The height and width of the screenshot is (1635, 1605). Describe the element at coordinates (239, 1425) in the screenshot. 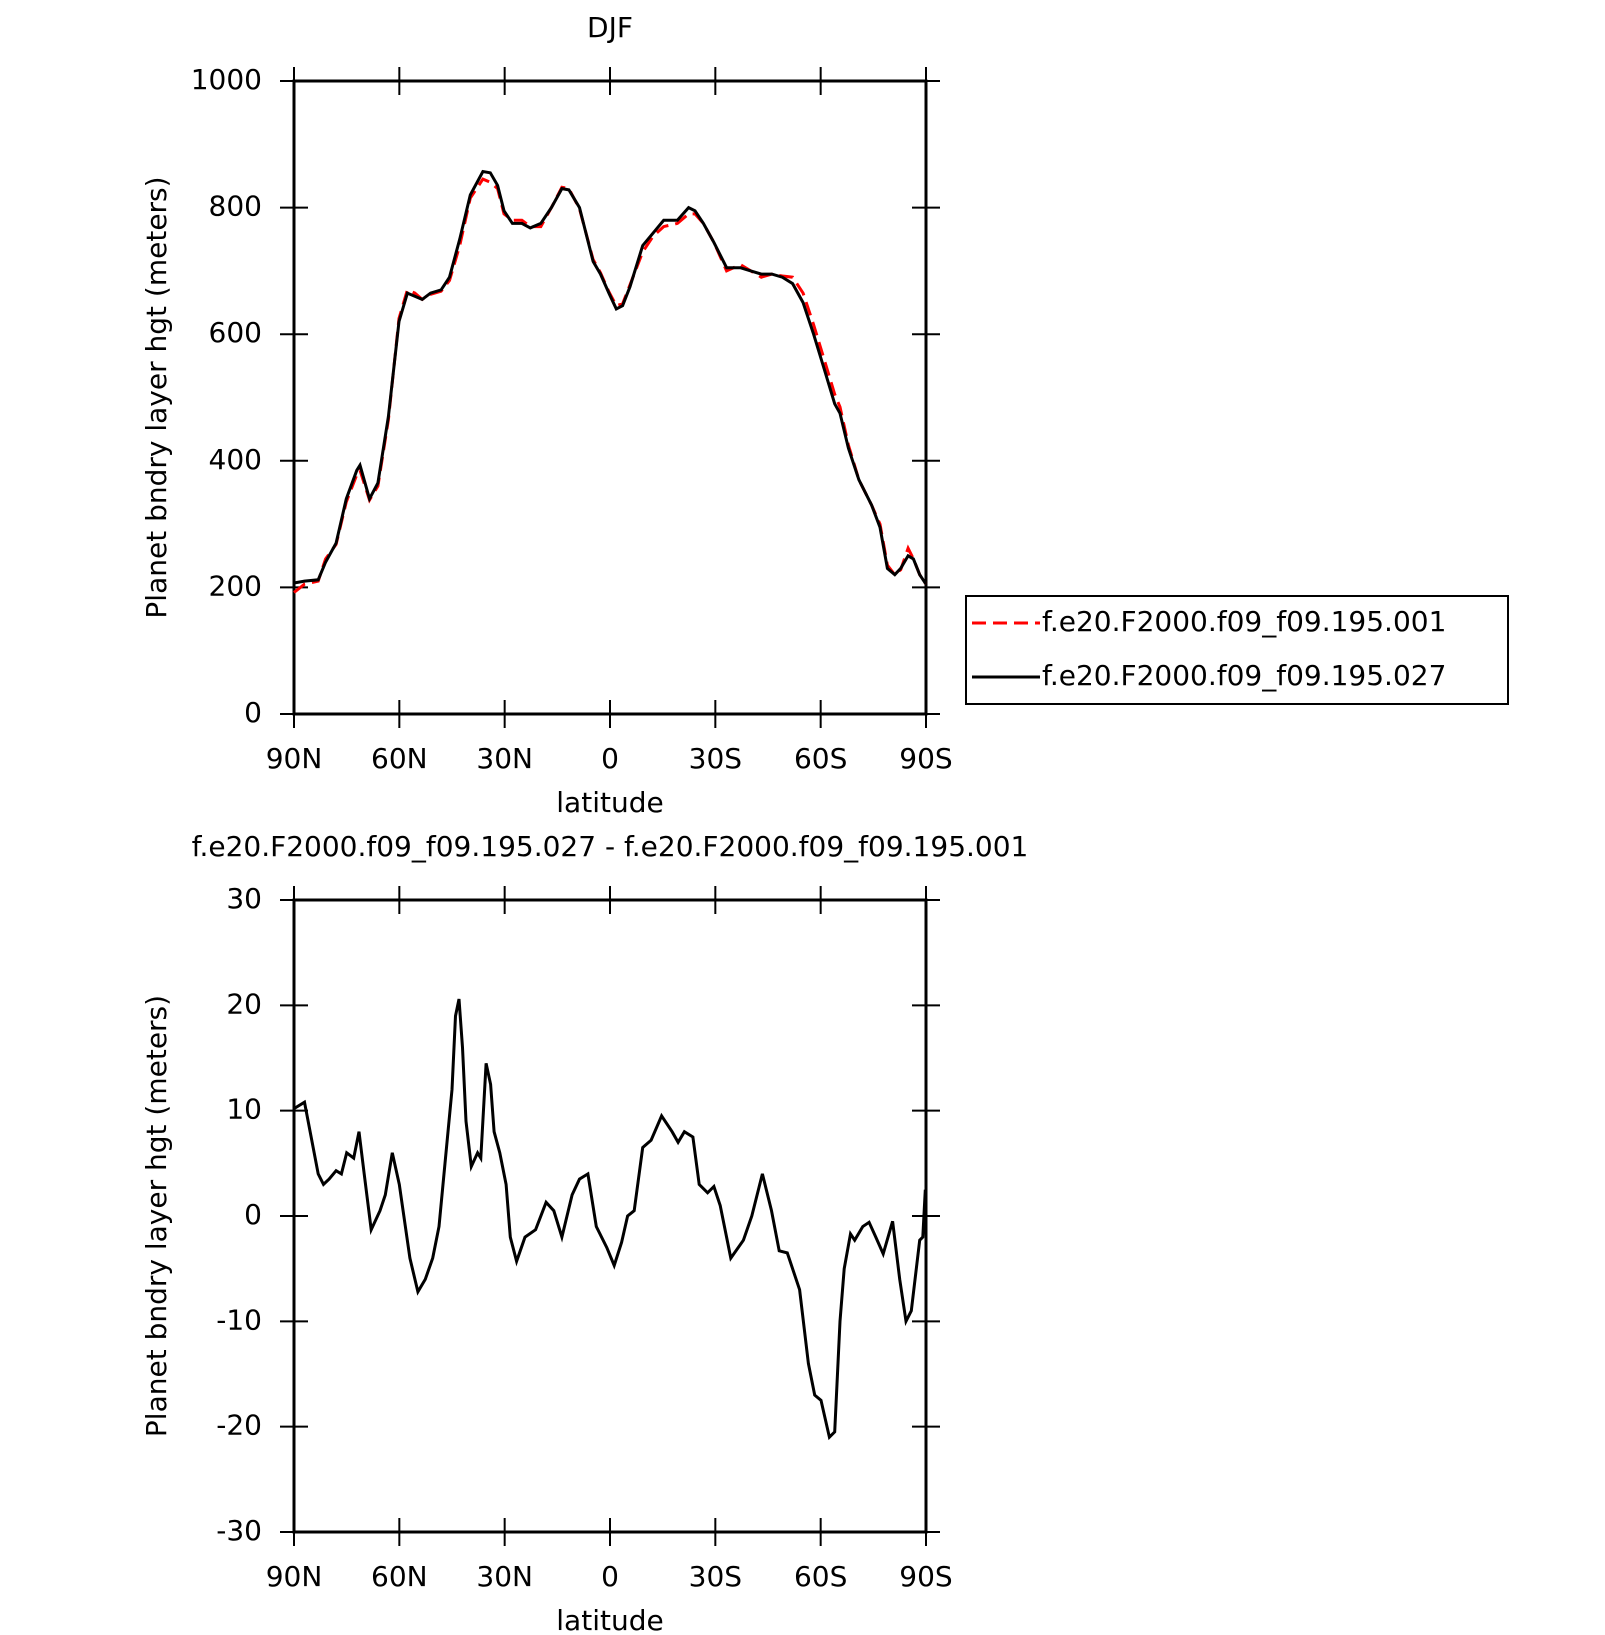

I see `y-tick-label: -20` at that location.